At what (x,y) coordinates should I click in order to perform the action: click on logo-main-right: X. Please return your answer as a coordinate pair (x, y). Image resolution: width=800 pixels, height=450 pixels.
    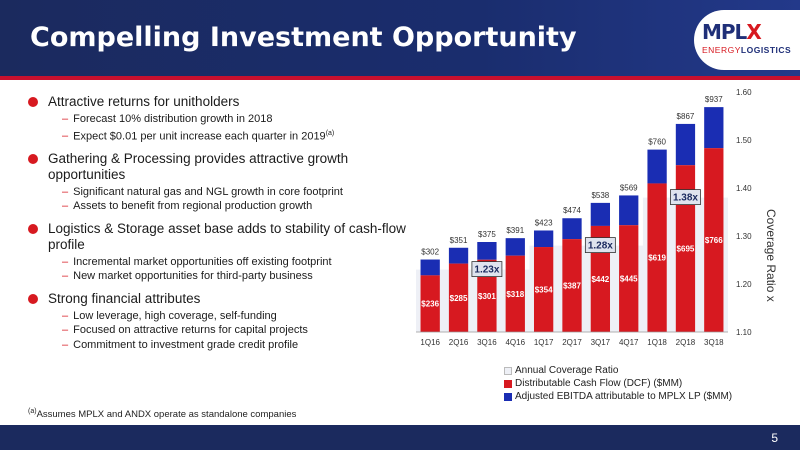
    Looking at the image, I should click on (753, 32).